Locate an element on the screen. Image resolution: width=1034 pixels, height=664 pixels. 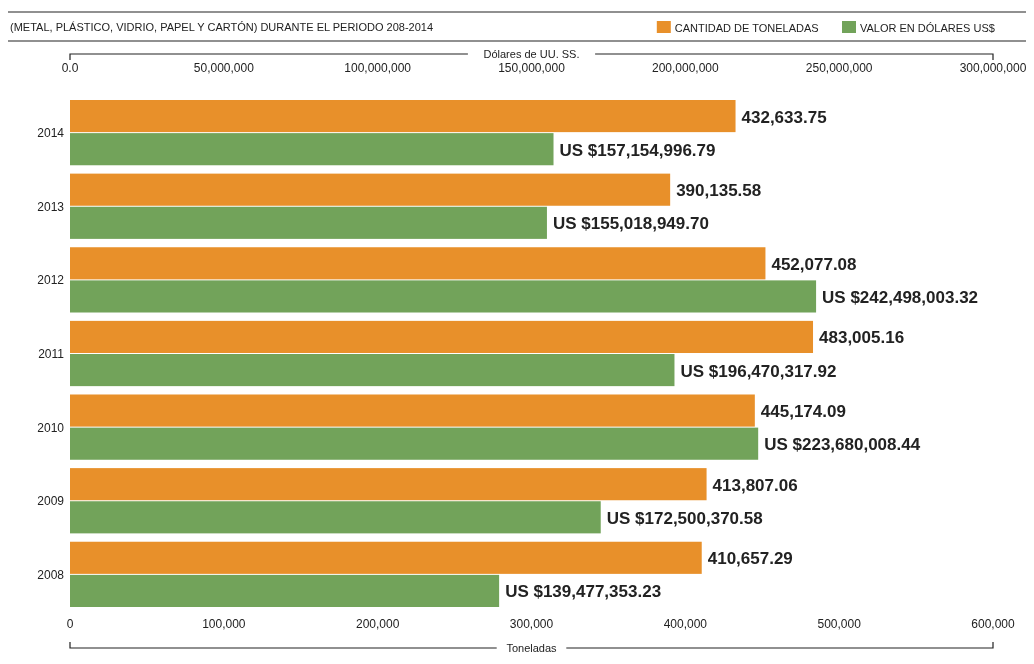
x2-tick-label: 150,000,000 is located at coordinates (532, 68).